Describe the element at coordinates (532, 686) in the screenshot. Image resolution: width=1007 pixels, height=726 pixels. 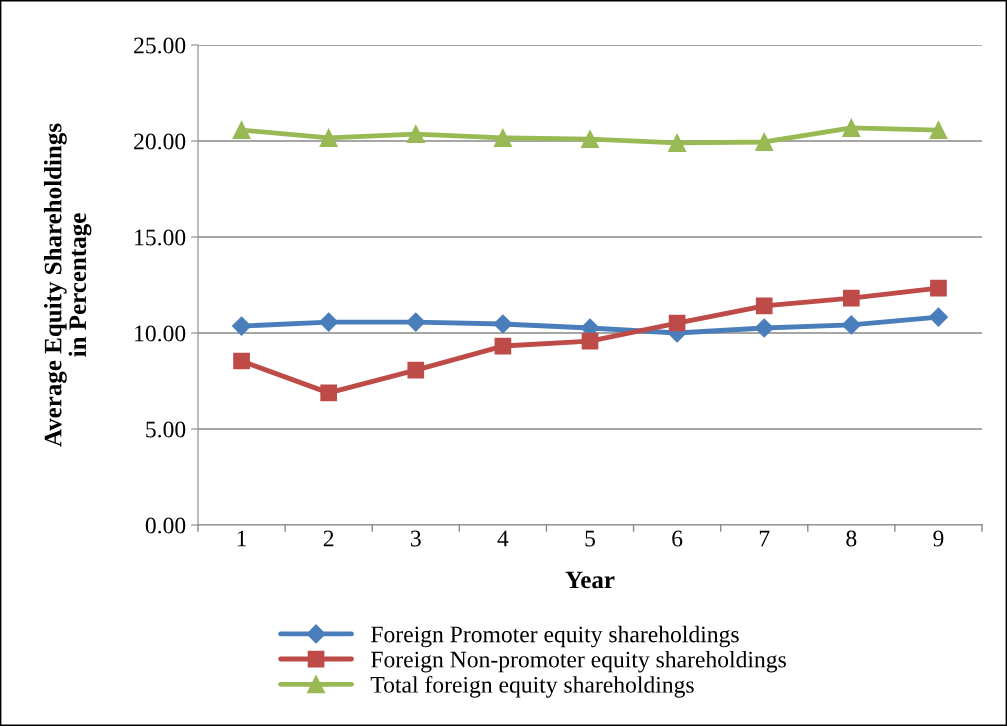
I see `legend-label: Total foreign equity shareholdings` at that location.